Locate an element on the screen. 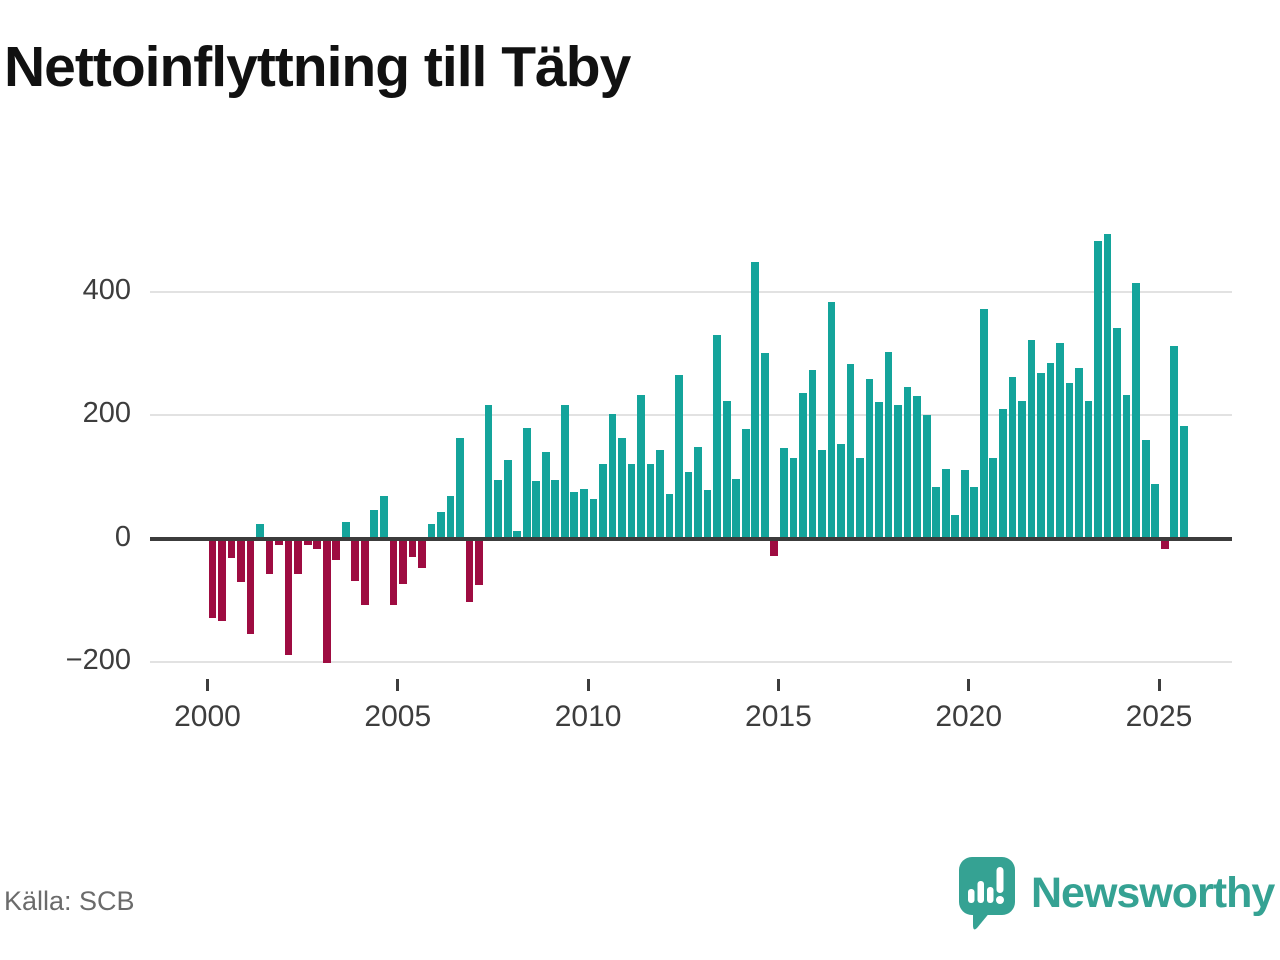 The image size is (1280, 960). bar-2012-Q4 is located at coordinates (698, 493).